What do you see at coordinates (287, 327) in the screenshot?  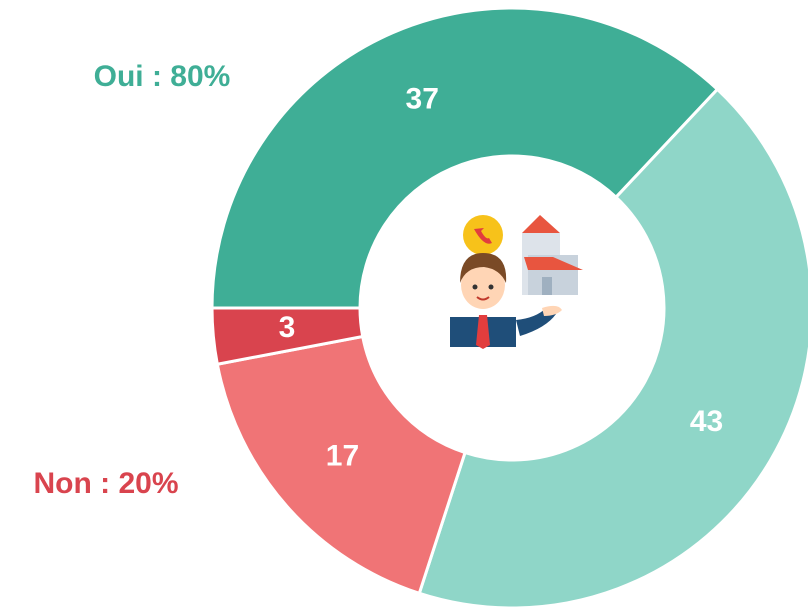 I see `data-label: 3` at bounding box center [287, 327].